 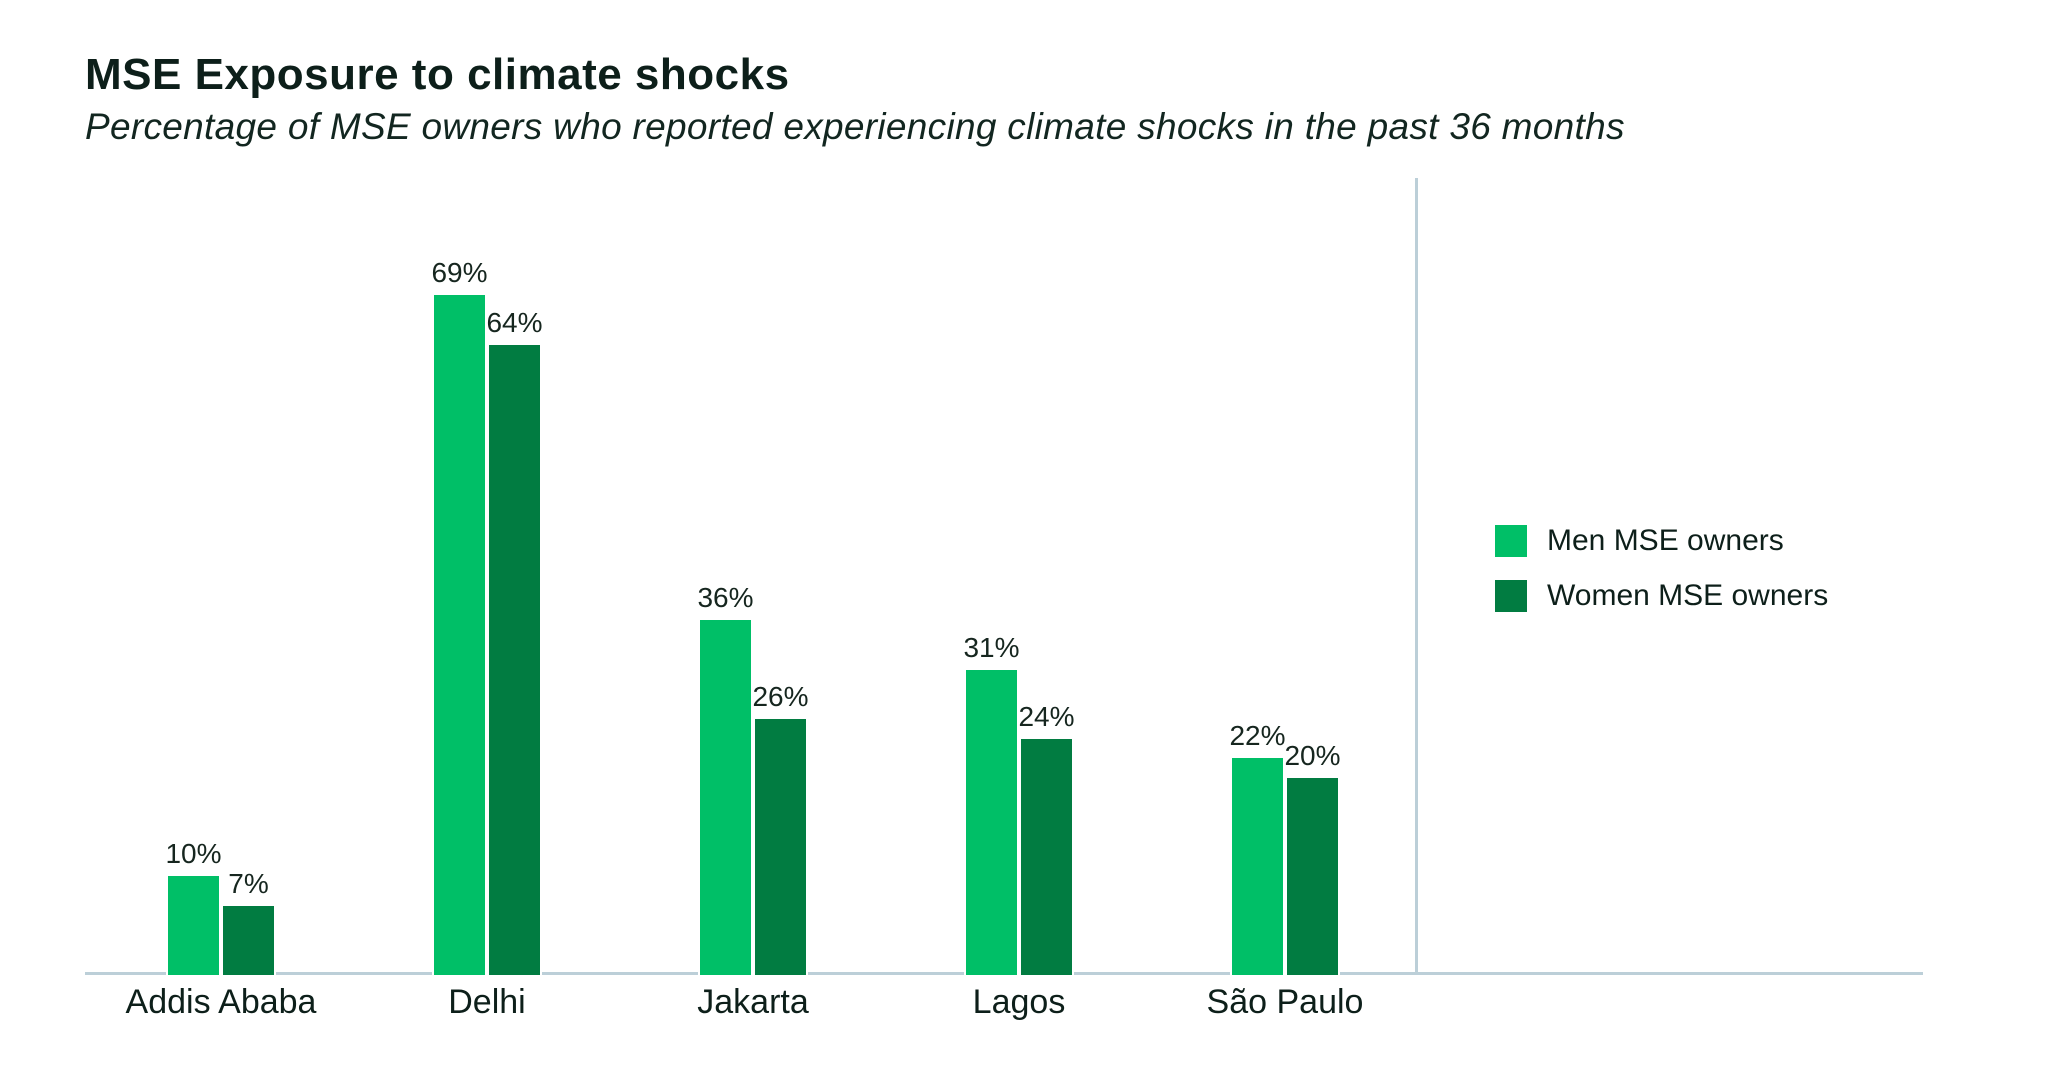 What do you see at coordinates (193, 853) in the screenshot?
I see `value-label: 10%` at bounding box center [193, 853].